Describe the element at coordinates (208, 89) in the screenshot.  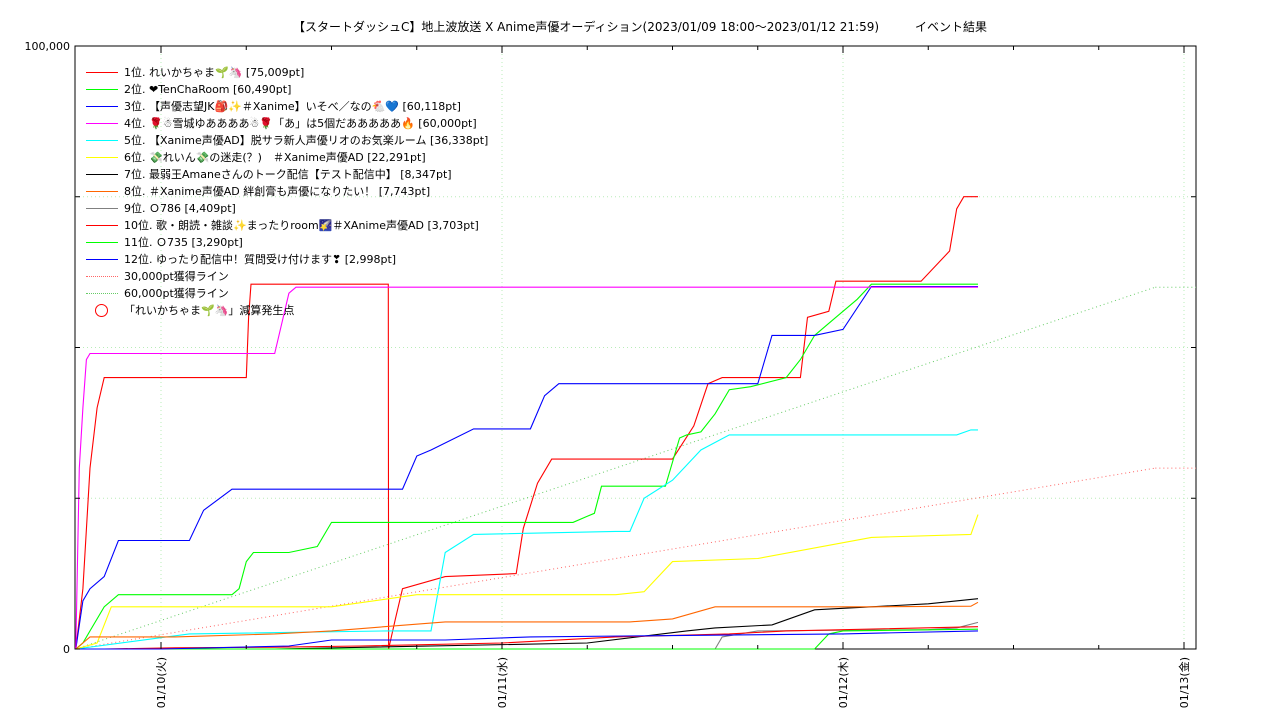
I see `legend-label: 2位. ❤TenChaRoom [60,490pt]` at that location.